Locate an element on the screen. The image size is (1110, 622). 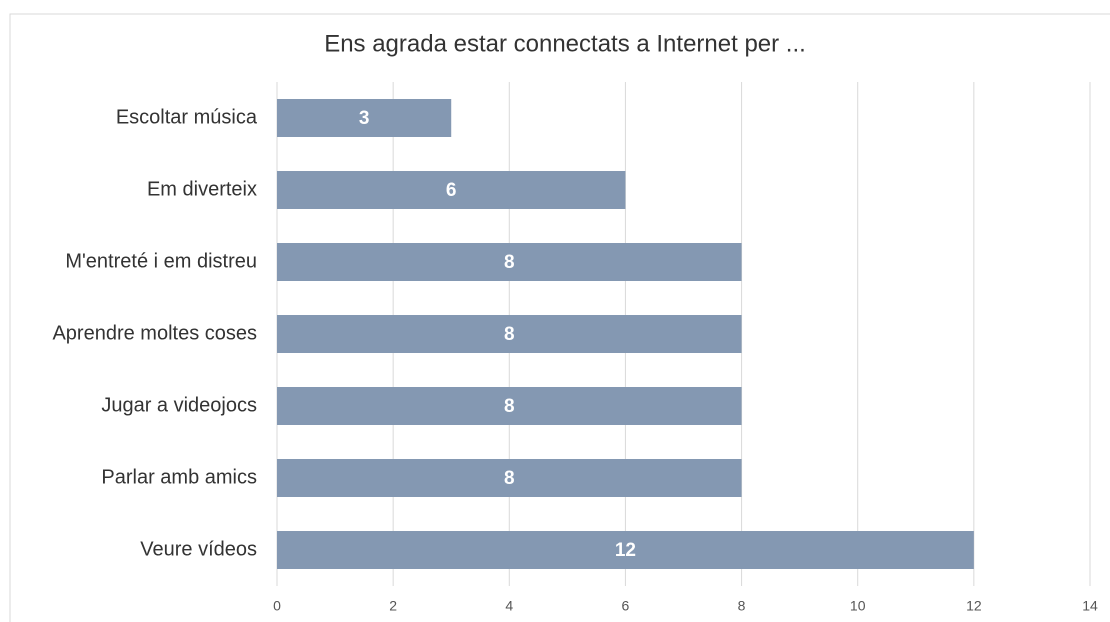
y-tick-label: Em diverteix is located at coordinates (202, 189).